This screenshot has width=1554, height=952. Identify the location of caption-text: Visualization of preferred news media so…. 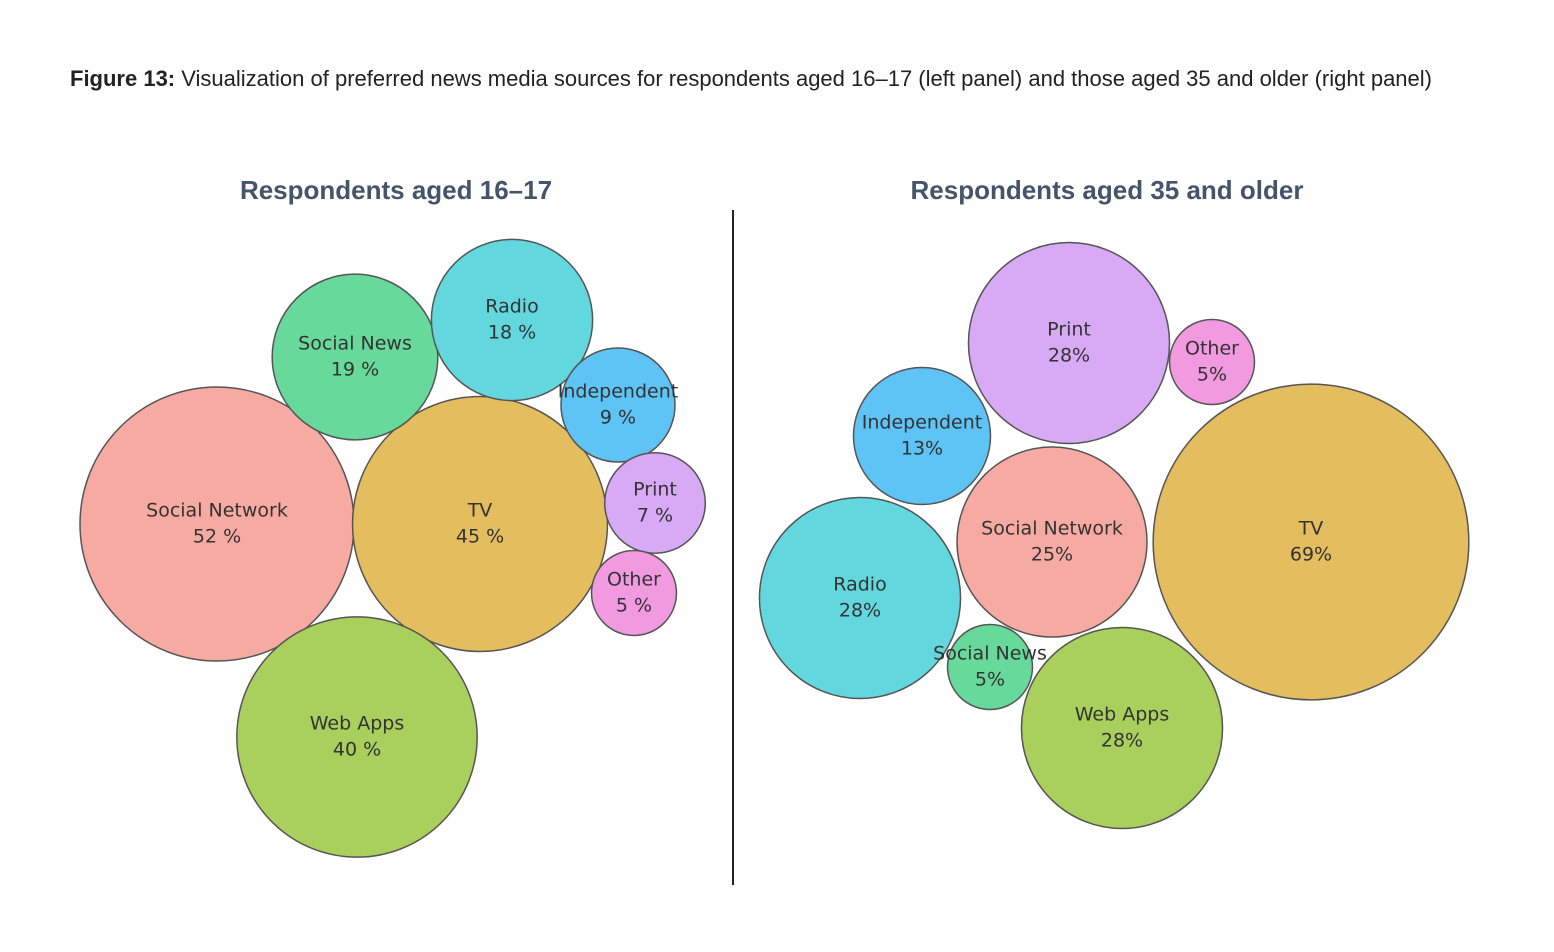
(806, 78).